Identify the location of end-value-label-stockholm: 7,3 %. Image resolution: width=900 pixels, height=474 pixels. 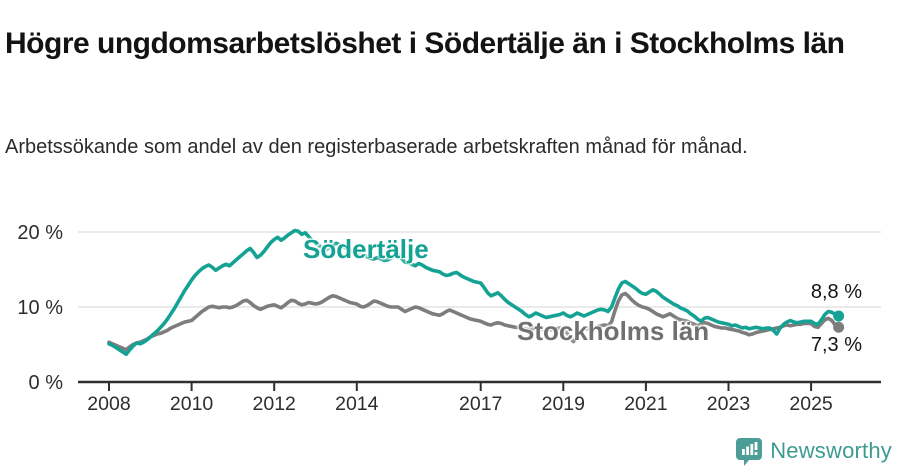
(836, 345).